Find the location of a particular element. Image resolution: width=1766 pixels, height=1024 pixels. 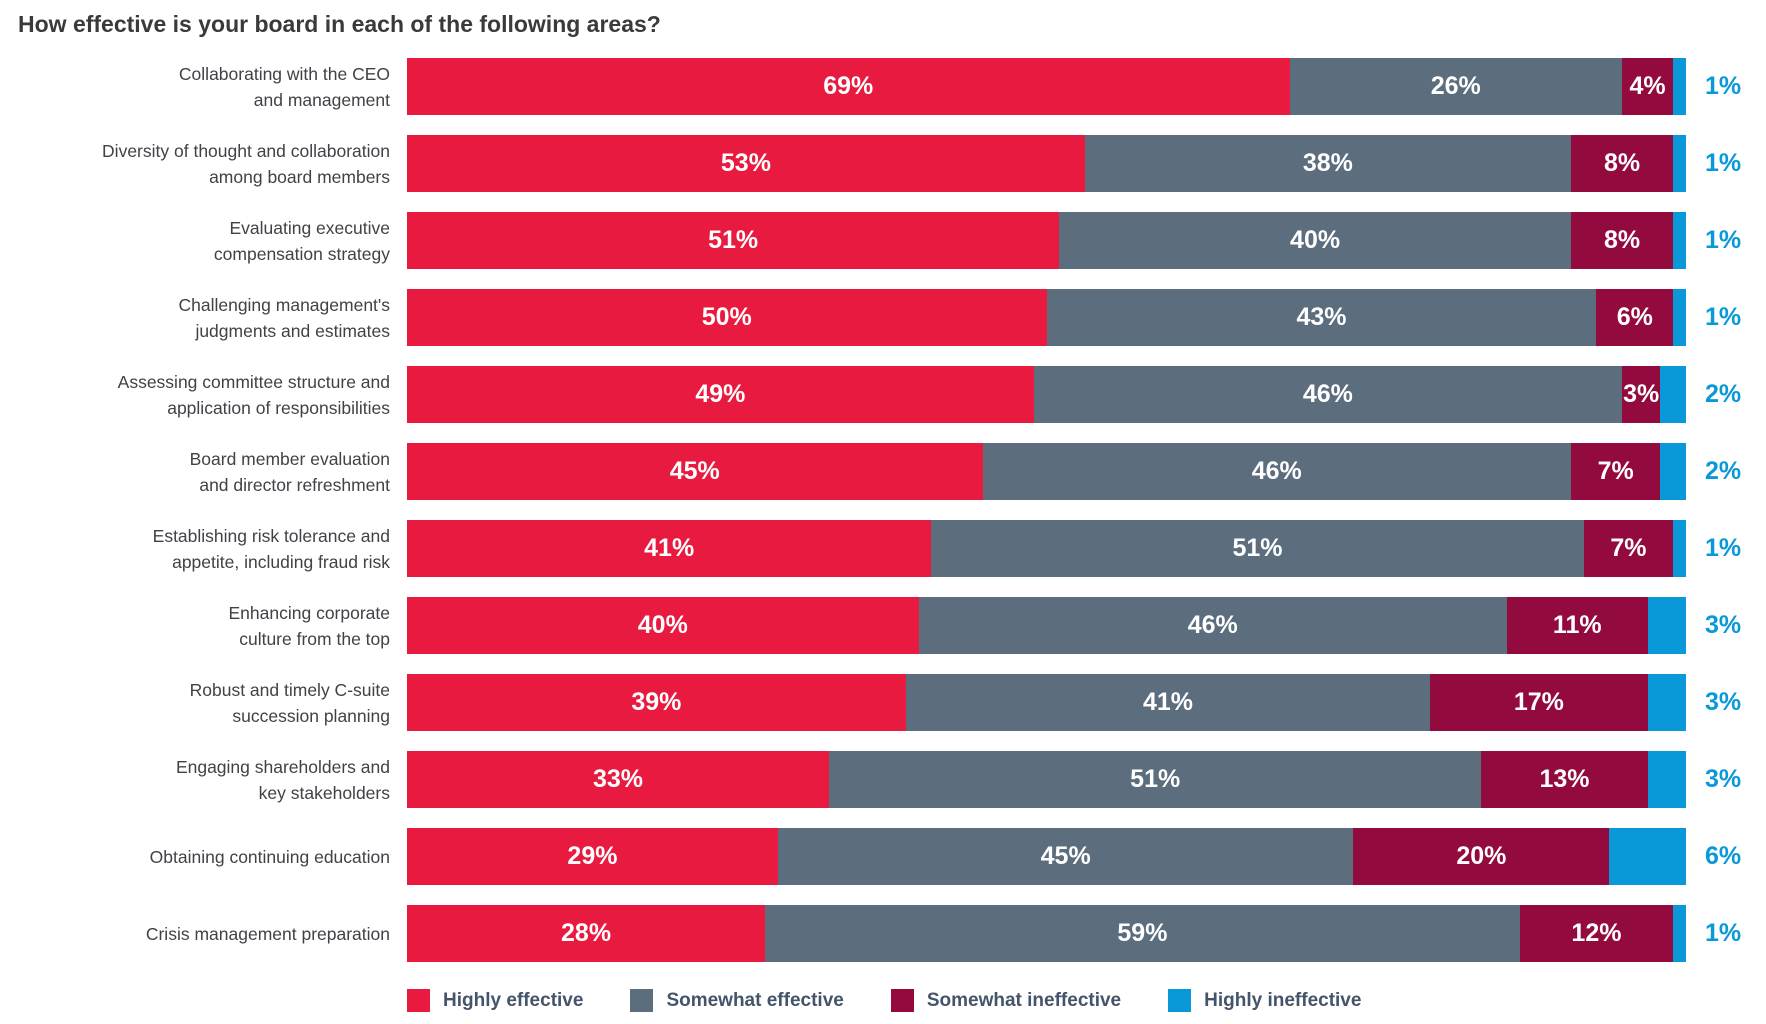

bar-segment-highly-effective: 53% is located at coordinates (746, 163).